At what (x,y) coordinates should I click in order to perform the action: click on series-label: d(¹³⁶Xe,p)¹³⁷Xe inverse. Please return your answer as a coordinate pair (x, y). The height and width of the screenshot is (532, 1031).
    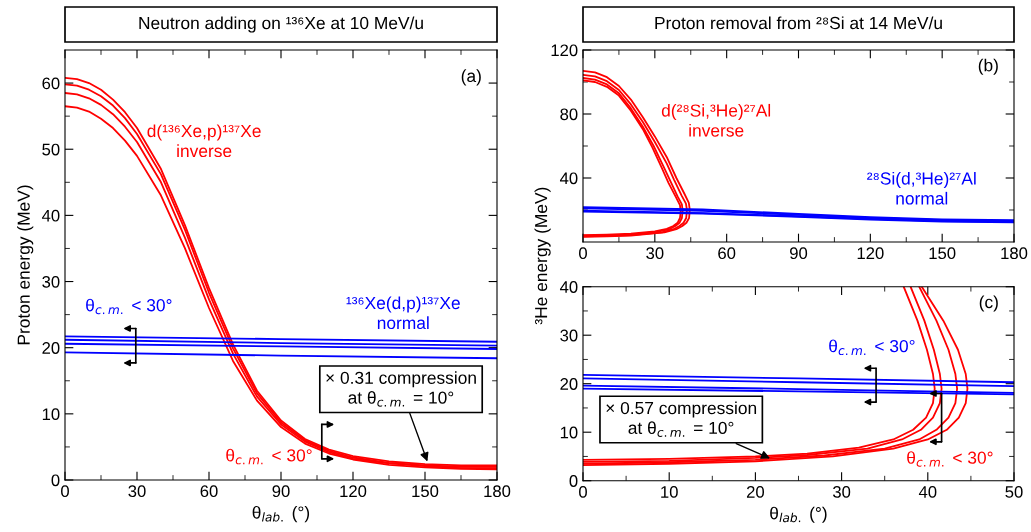
    Looking at the image, I should click on (204, 141).